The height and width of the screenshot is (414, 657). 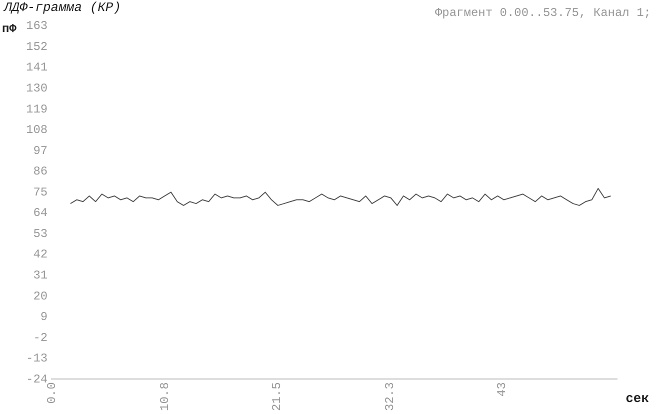 What do you see at coordinates (40, 213) in the screenshot?
I see `y-tick-label: 64` at bounding box center [40, 213].